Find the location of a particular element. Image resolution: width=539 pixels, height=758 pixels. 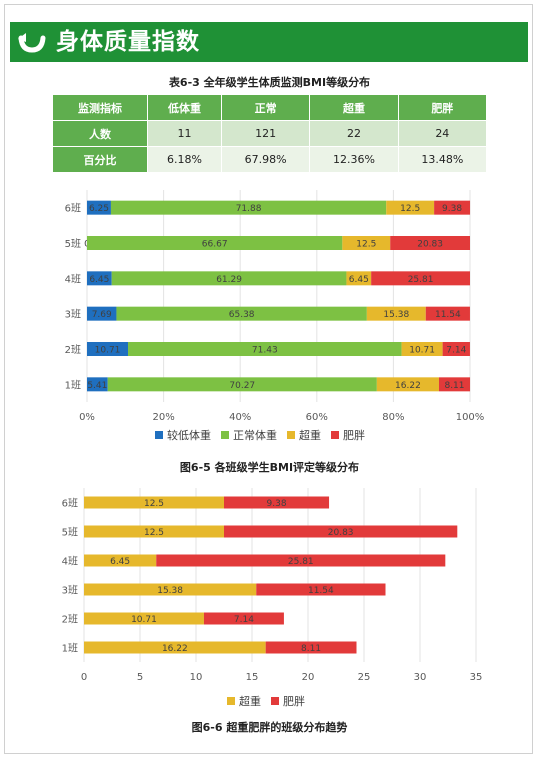

table-cell: 22 is located at coordinates (354, 133).